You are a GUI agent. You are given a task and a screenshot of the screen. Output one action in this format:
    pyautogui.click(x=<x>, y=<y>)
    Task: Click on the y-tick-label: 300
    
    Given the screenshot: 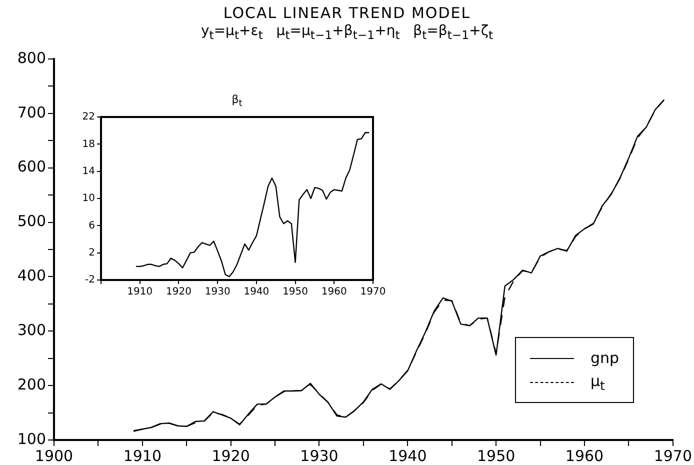 What is the action you would take?
    pyautogui.click(x=31, y=330)
    